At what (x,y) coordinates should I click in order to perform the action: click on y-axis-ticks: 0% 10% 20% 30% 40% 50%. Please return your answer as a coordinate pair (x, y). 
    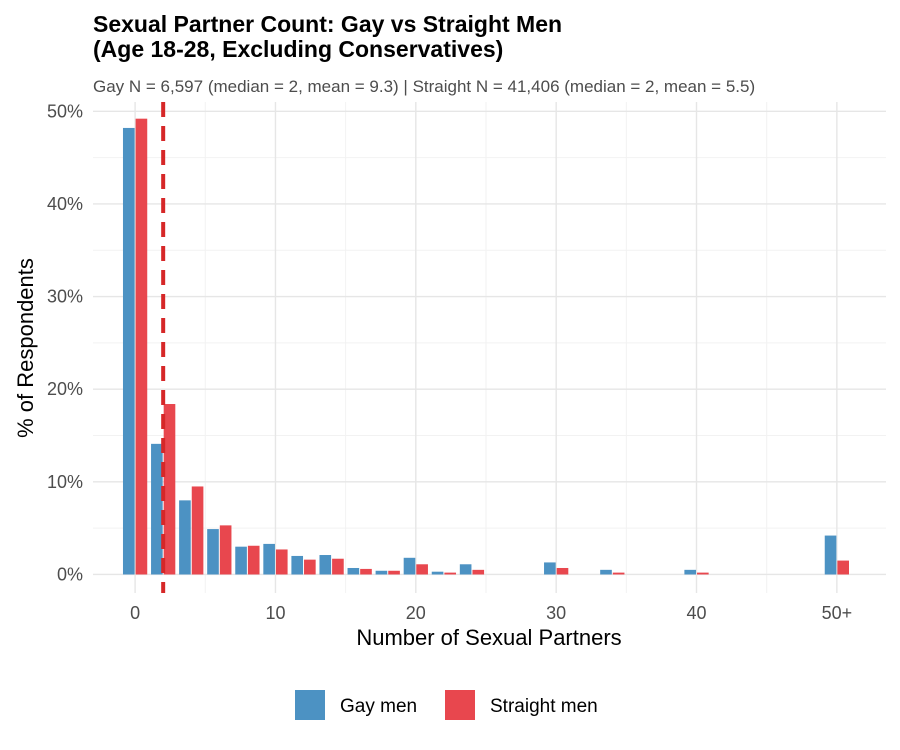
    Looking at the image, I should click on (65, 342).